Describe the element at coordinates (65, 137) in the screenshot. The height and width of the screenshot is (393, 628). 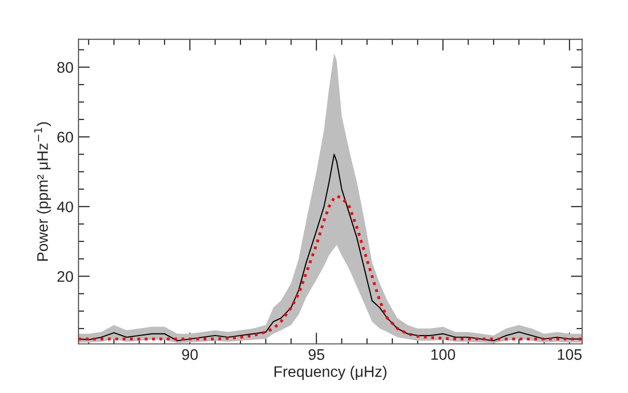
I see `y-tick-label: 60` at that location.